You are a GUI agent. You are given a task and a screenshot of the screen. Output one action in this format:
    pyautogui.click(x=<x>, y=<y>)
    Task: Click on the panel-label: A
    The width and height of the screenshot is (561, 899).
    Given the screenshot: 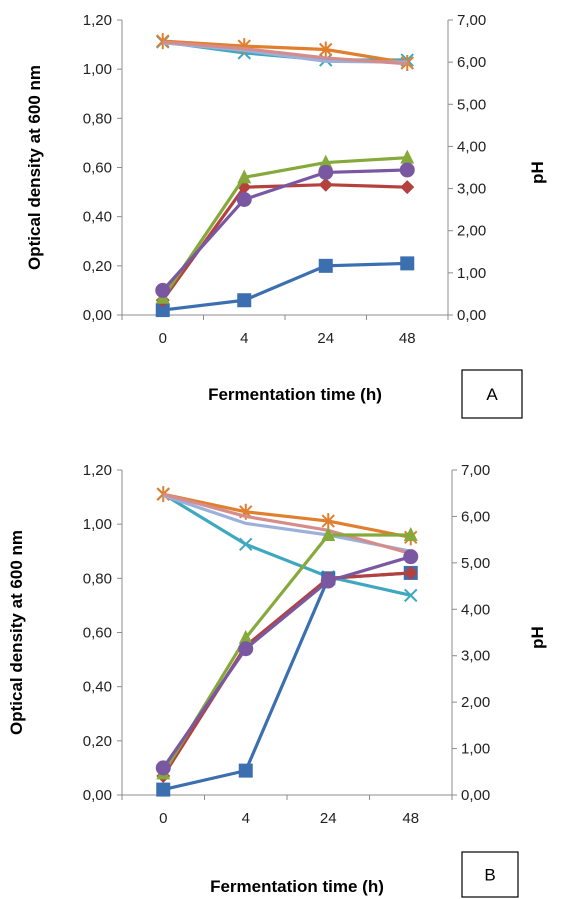 What is the action you would take?
    pyautogui.click(x=492, y=394)
    